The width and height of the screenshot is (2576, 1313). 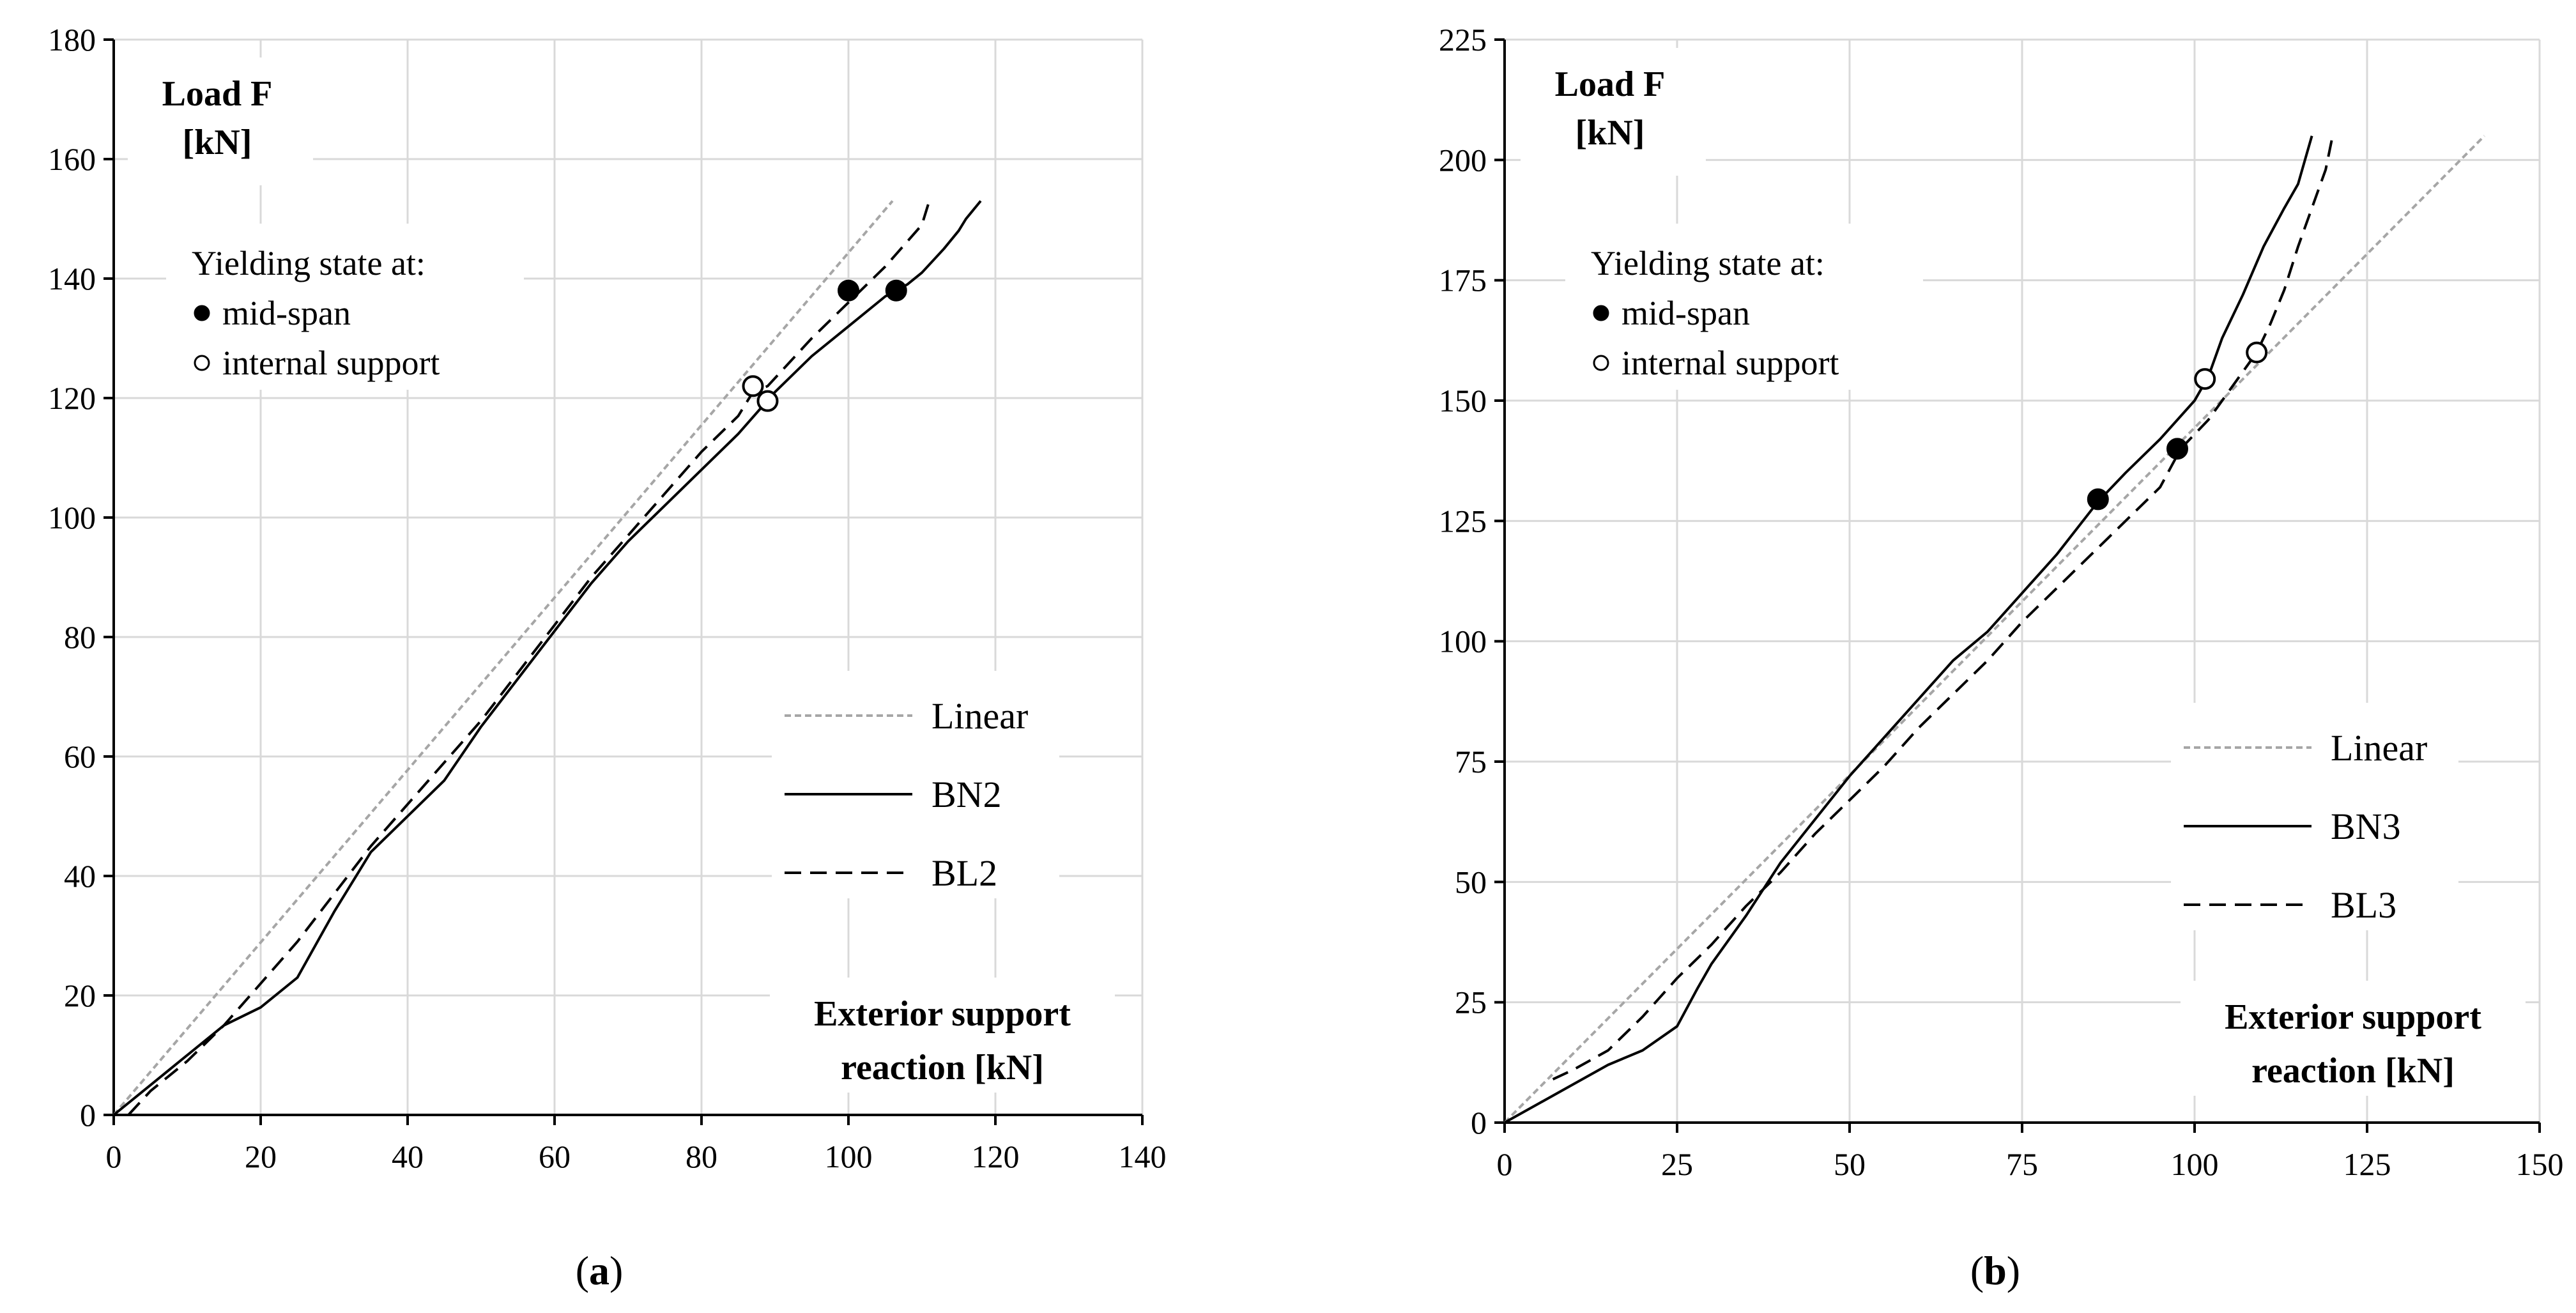 What do you see at coordinates (1463, 160) in the screenshot?
I see `y-tick-label: 200` at bounding box center [1463, 160].